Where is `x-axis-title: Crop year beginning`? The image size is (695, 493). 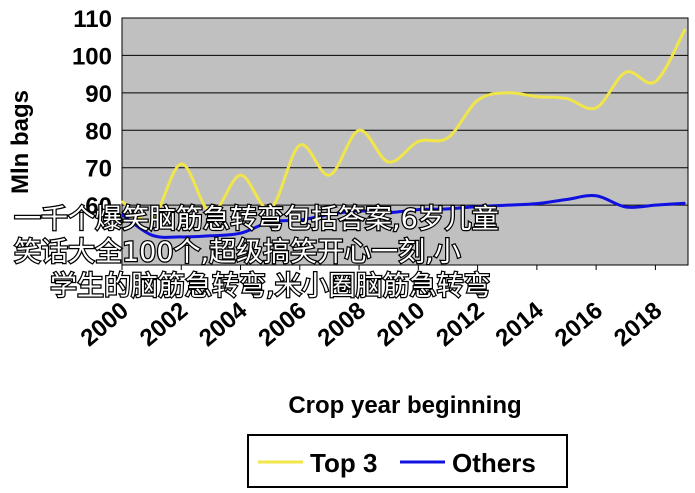 x-axis-title: Crop year beginning is located at coordinates (404, 405).